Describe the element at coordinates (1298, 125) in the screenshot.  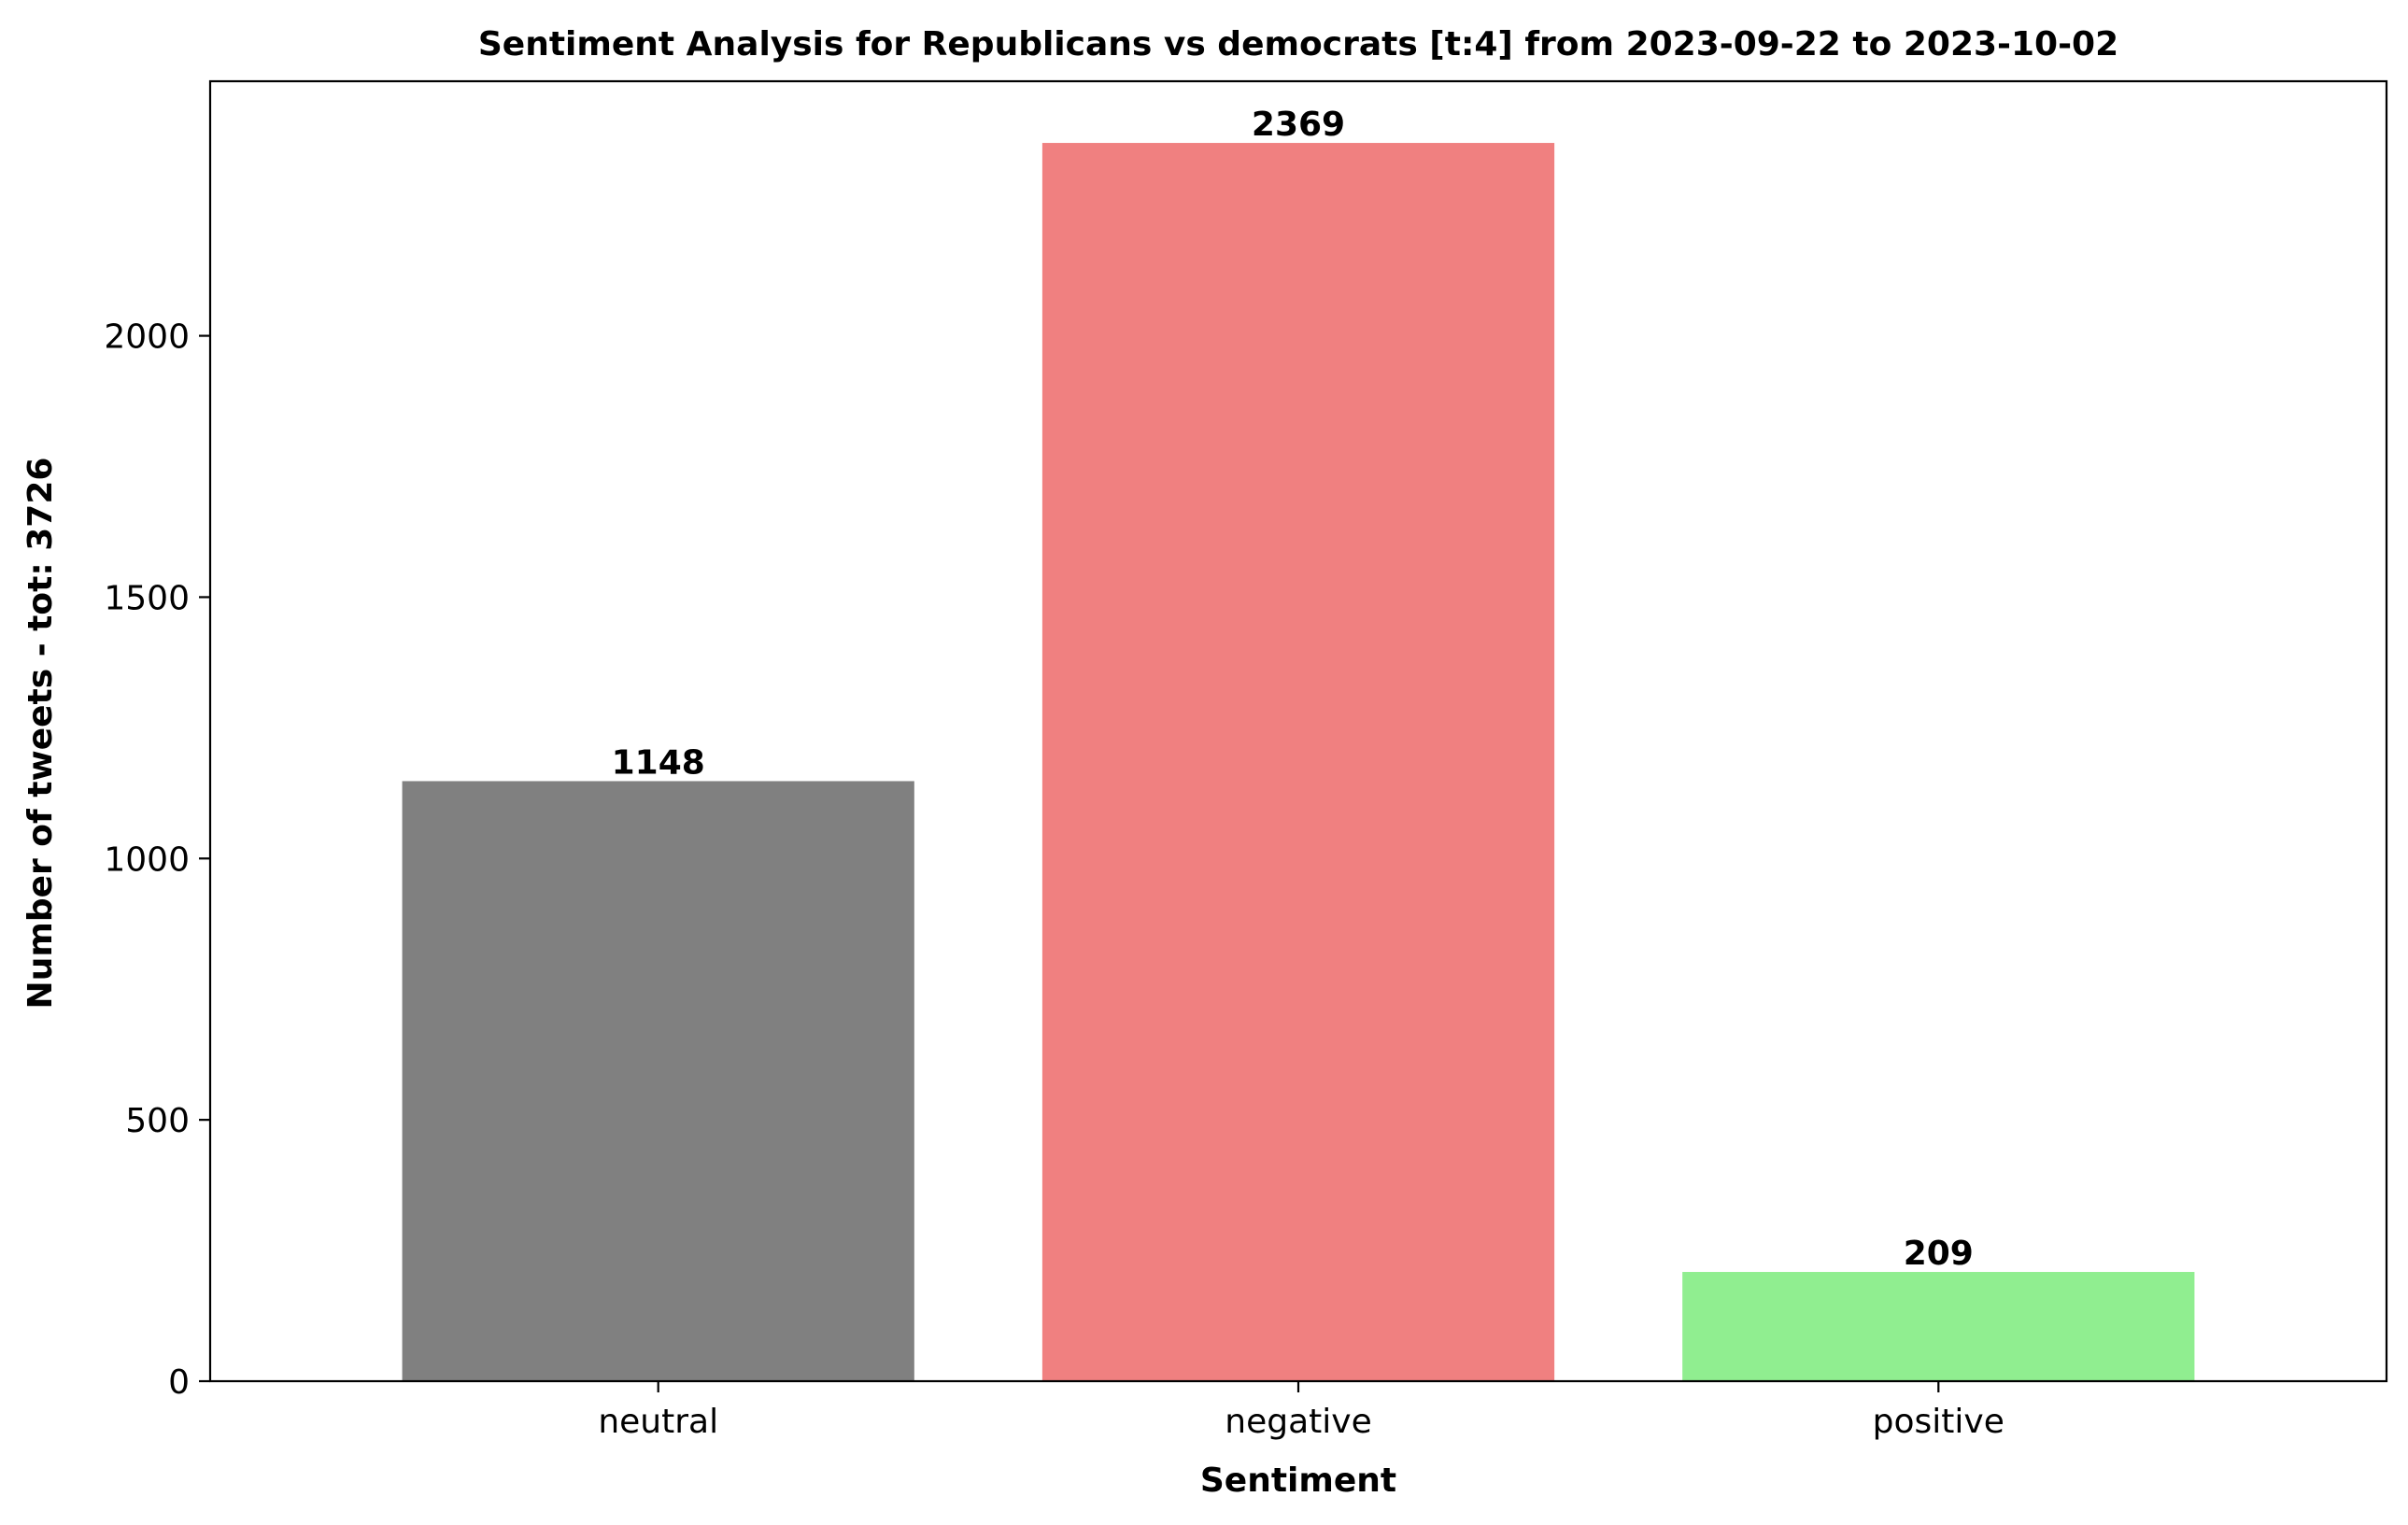
I see `data-label-negative: 2369` at that location.